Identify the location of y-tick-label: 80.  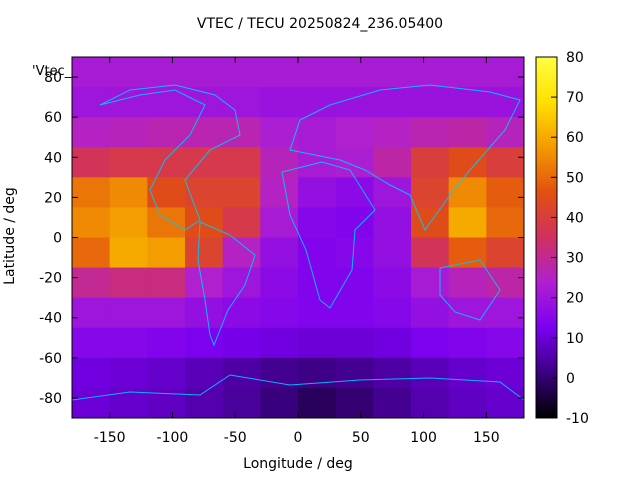
(53, 78).